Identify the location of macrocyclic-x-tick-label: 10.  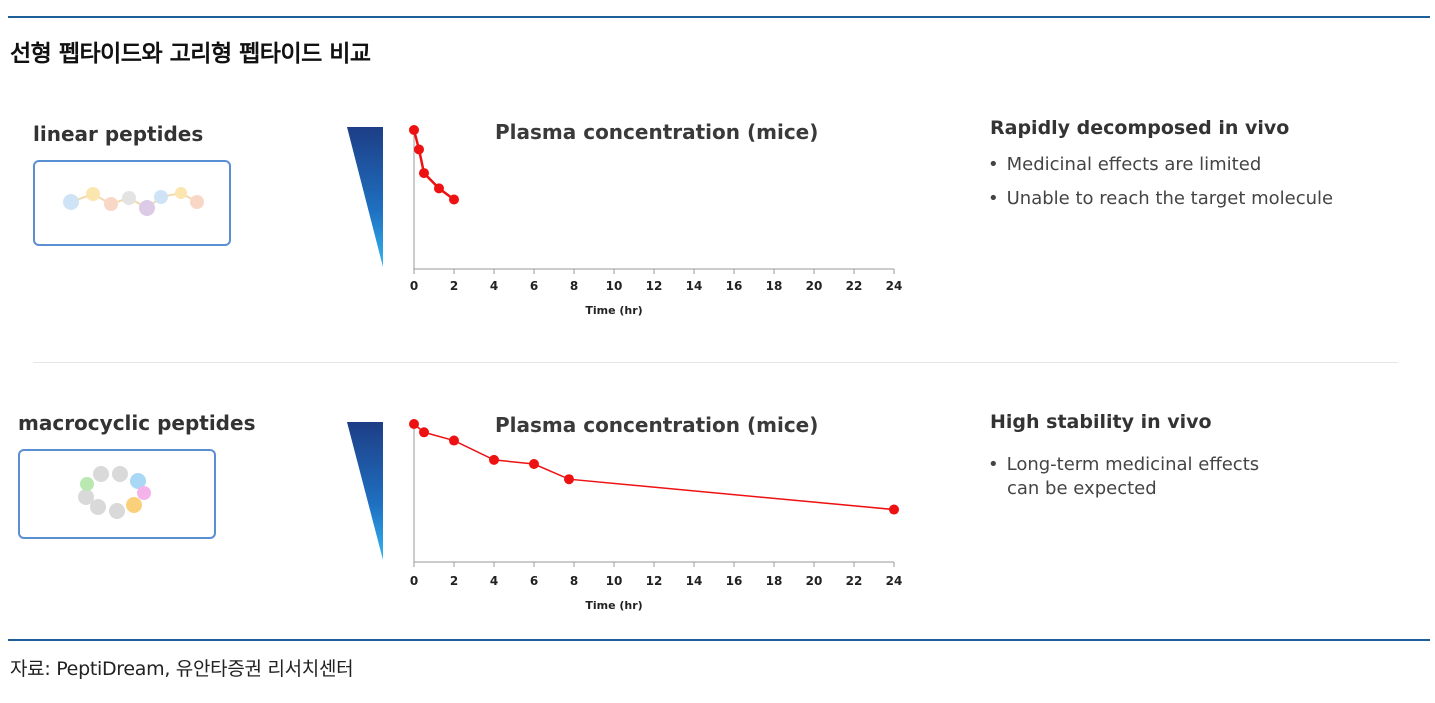
(614, 581).